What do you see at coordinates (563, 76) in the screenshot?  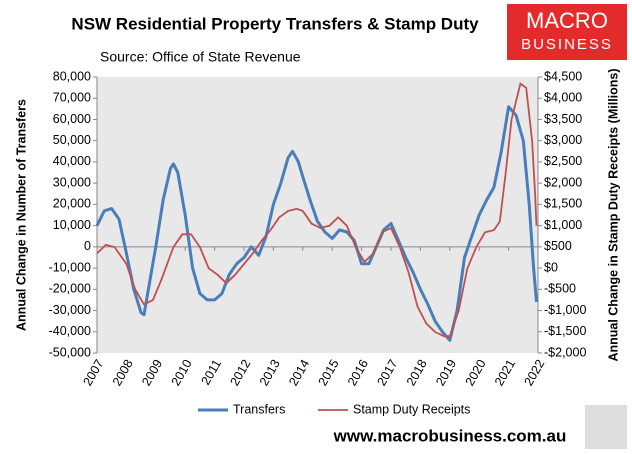 I see `y2-tick-label: $4,500` at bounding box center [563, 76].